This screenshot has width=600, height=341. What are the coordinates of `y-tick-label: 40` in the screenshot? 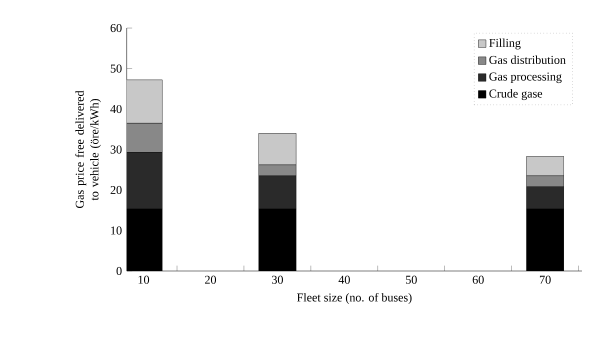 It's located at (116, 109).